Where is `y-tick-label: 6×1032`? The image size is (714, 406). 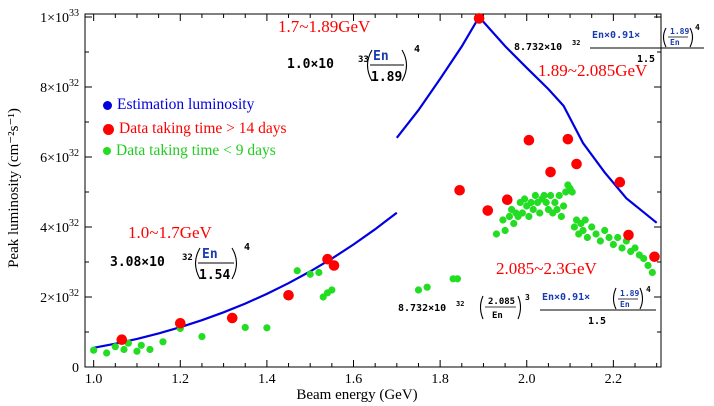
y-tick-label: 6×1032 is located at coordinates (59, 157).